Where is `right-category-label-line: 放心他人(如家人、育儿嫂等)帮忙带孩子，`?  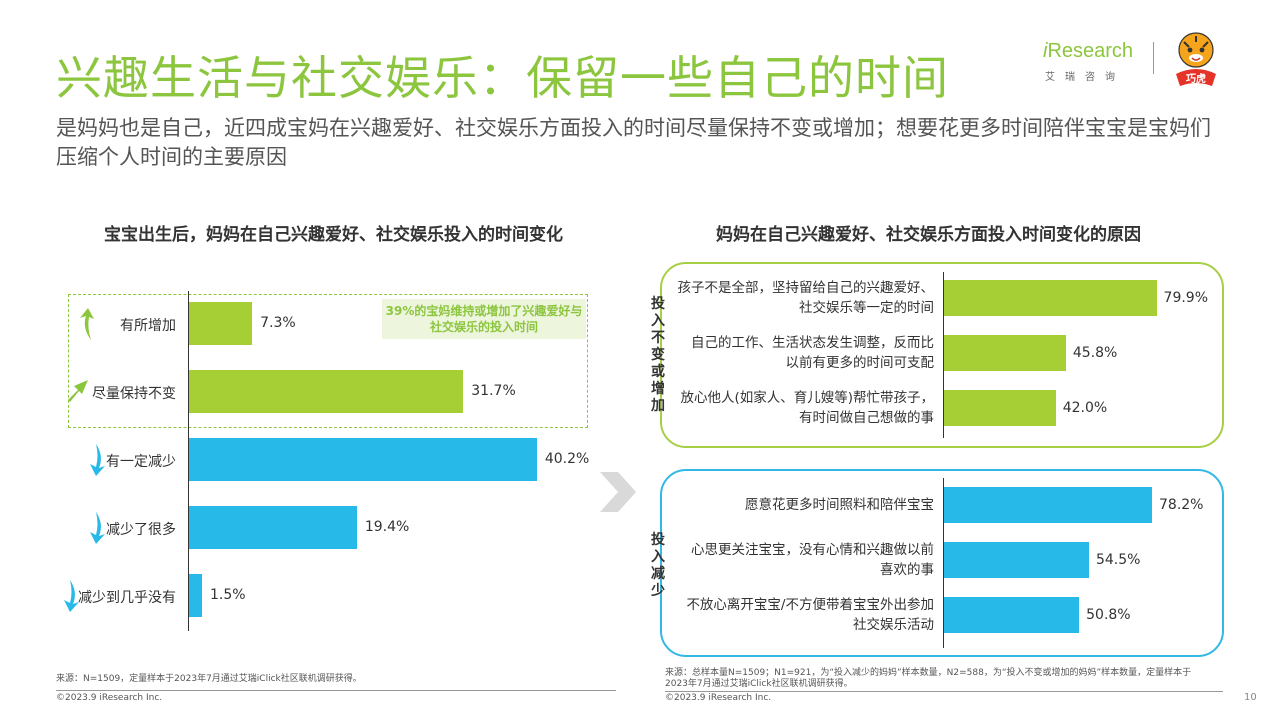
right-category-label-line: 放心他人(如家人、育儿嫂等)帮忙带孩子， is located at coordinates (807, 398).